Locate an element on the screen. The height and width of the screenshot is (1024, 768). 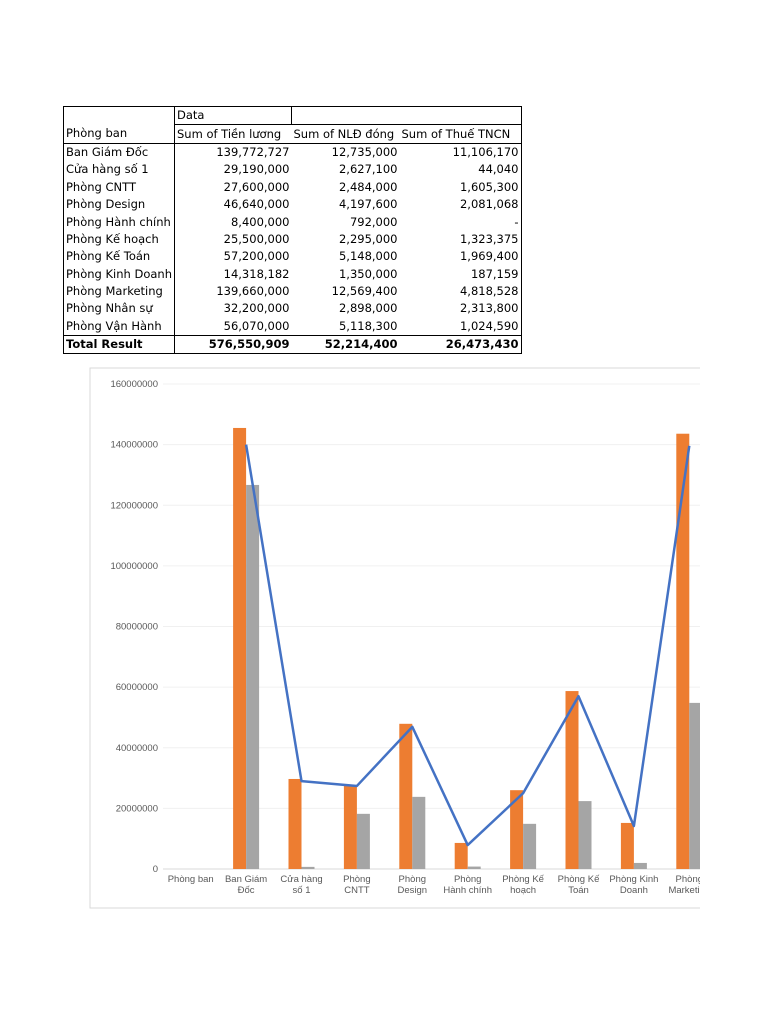
label-line: Hành chính is located at coordinates (467, 890).